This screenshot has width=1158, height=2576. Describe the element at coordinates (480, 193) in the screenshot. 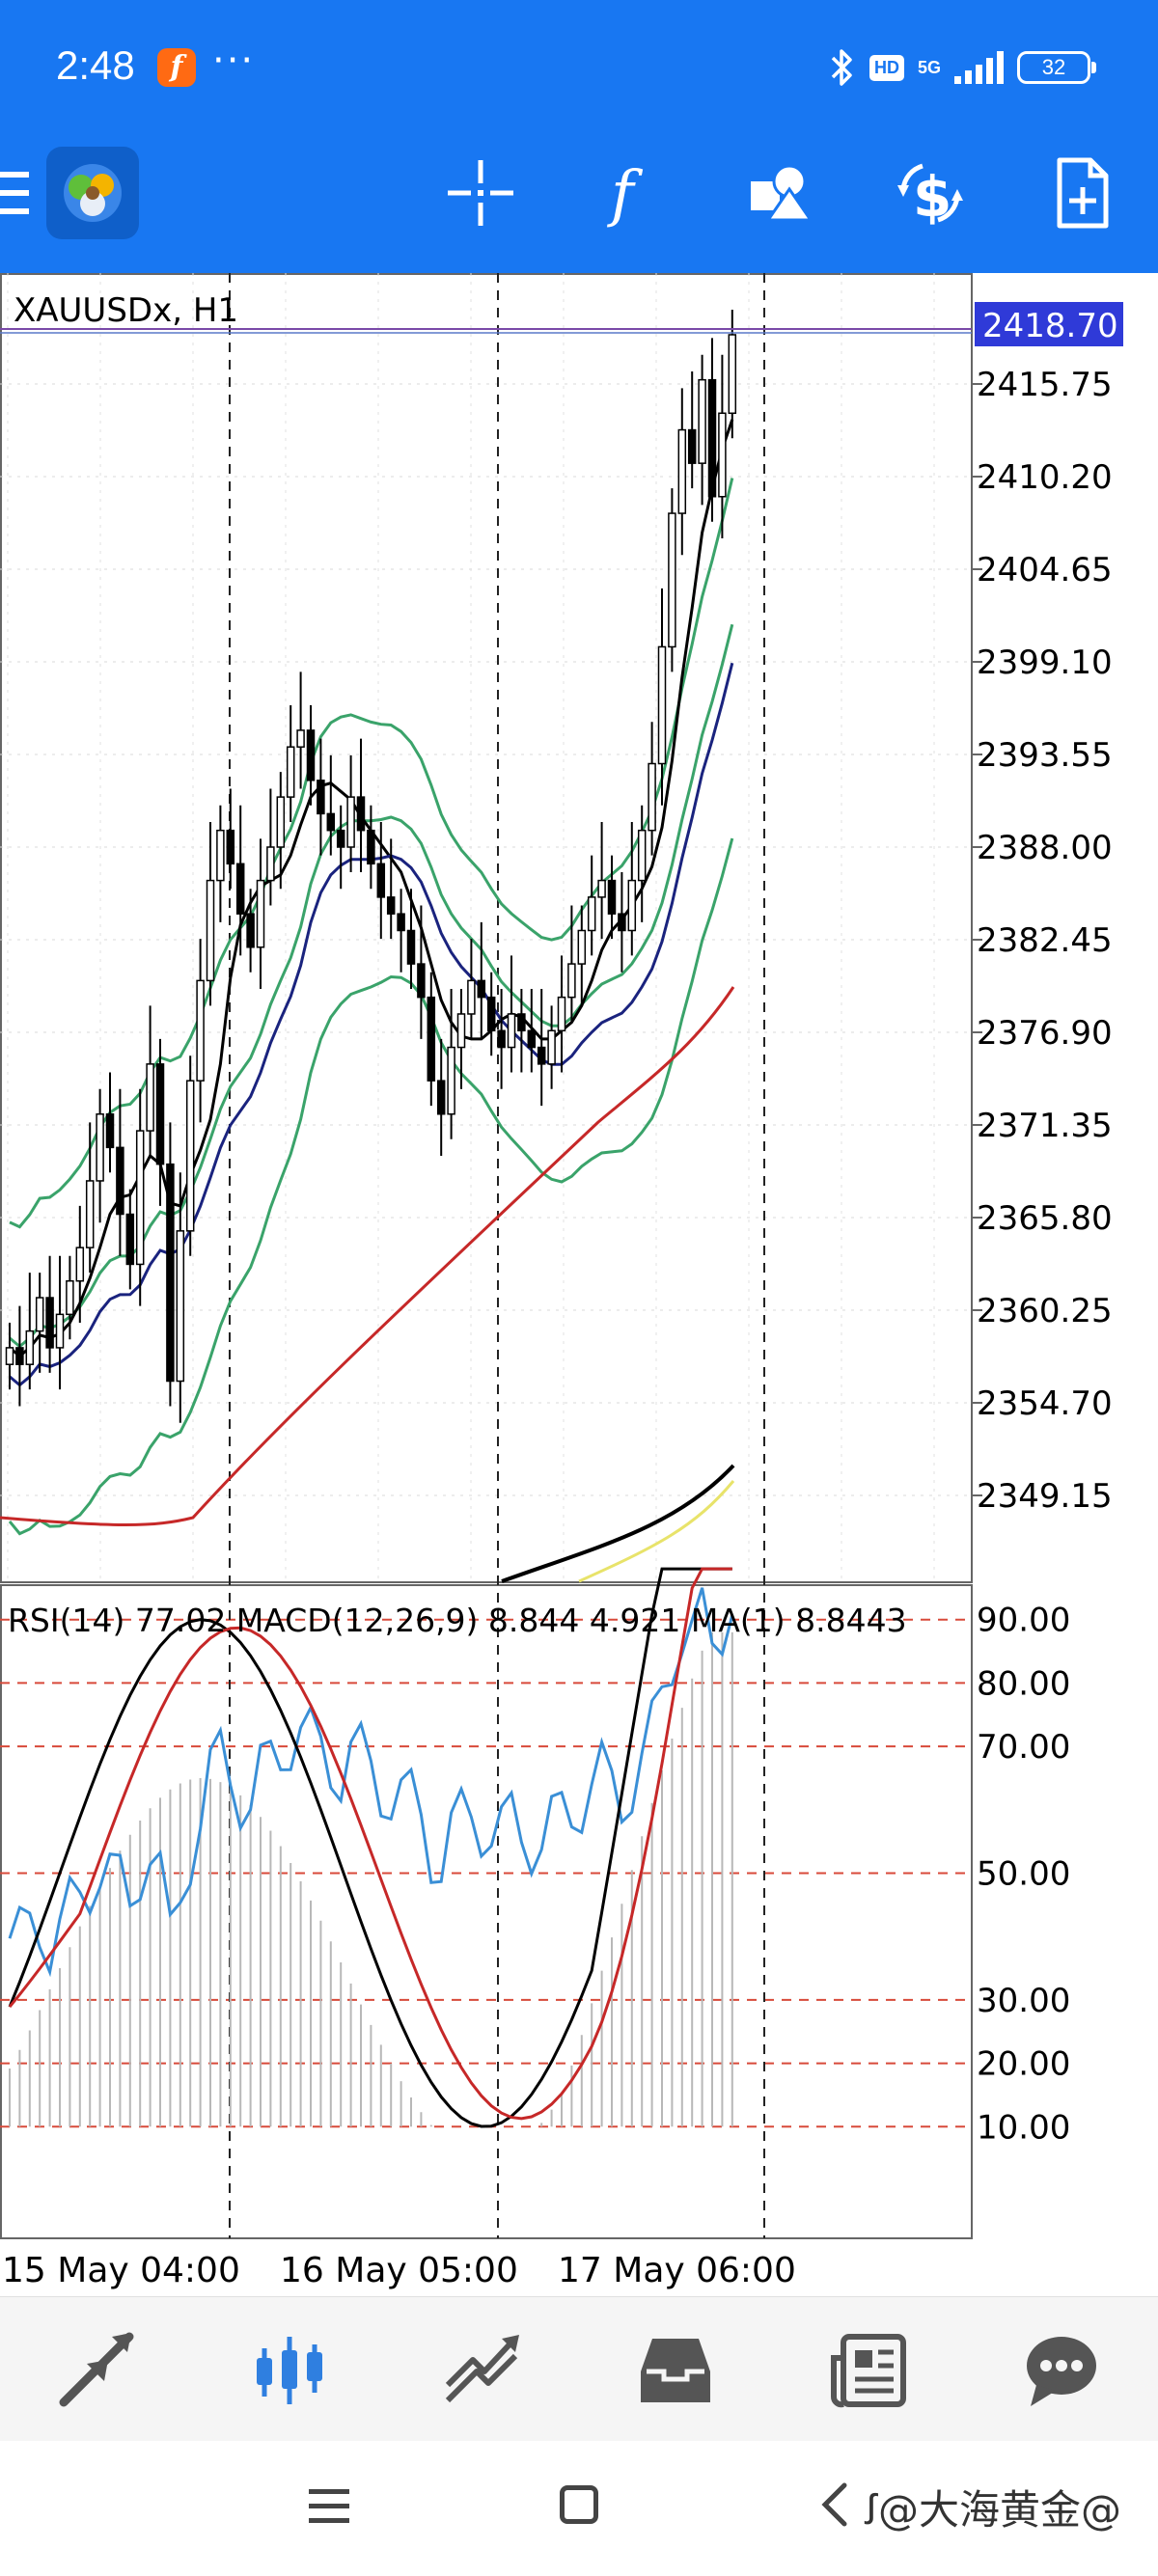

I see `crosshair-icon` at that location.